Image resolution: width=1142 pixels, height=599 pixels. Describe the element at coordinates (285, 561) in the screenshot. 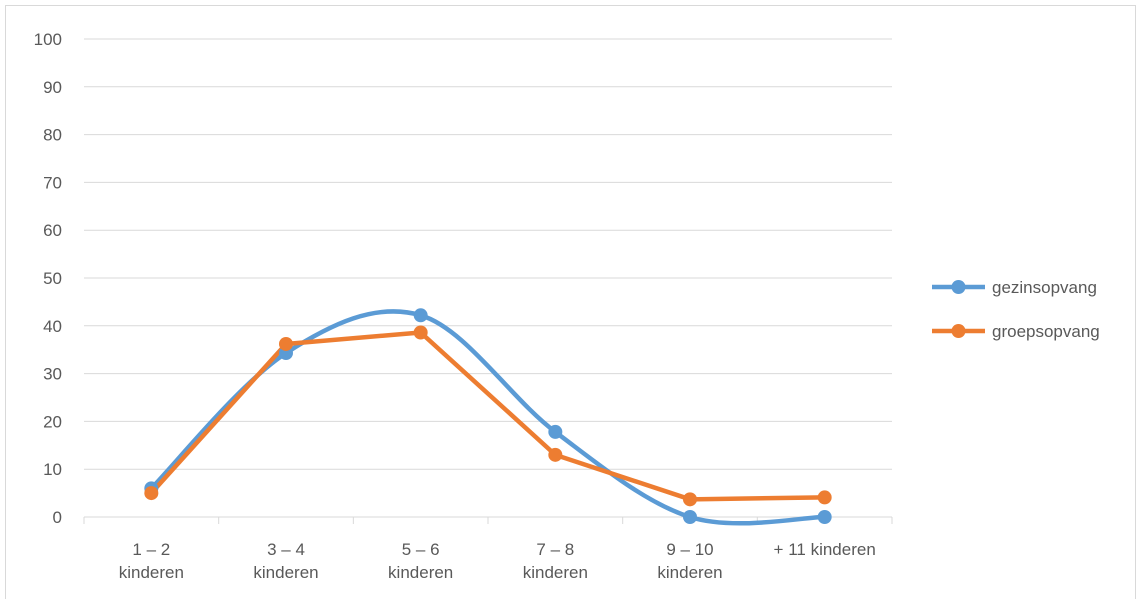

I see `x-tick-label: 3 – 4 kinderen` at that location.